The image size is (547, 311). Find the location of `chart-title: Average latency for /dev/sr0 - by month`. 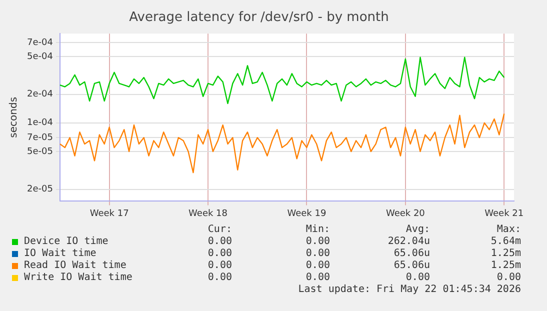

chart-title: Average latency for /dev/sr0 - by month is located at coordinates (259, 18).